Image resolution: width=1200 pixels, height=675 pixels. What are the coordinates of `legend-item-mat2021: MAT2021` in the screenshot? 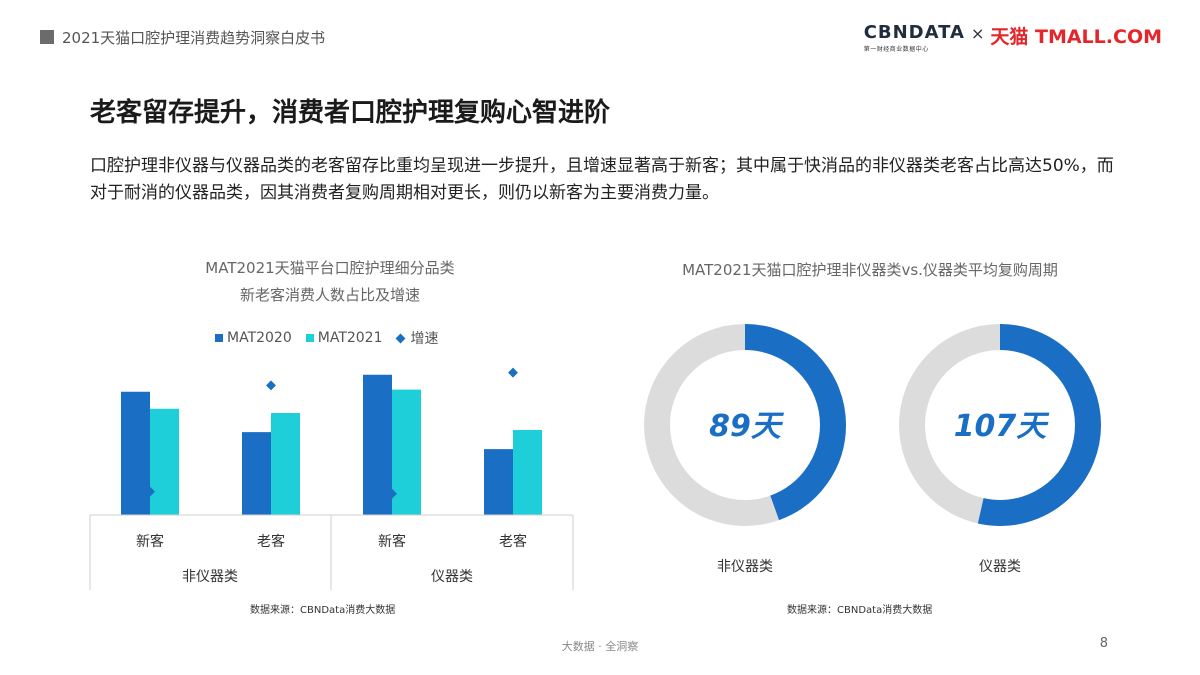 It's located at (344, 338).